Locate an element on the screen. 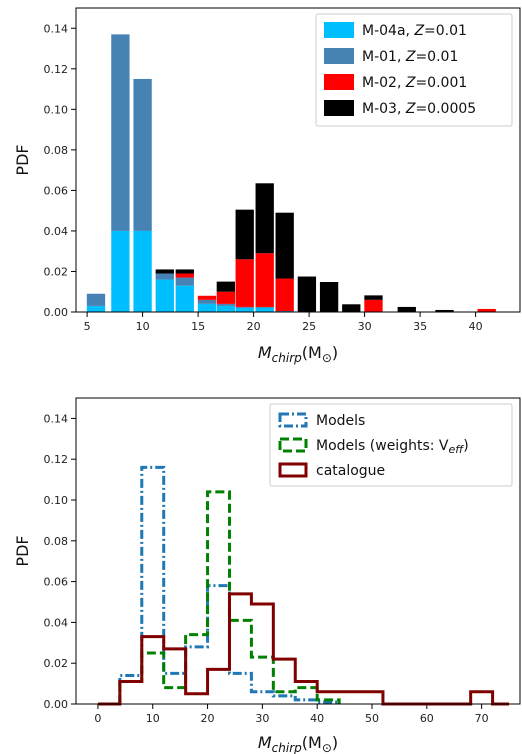 Image resolution: width=522 pixels, height=754 pixels. legend-item: M-04a, Z=0.01 is located at coordinates (395, 30).